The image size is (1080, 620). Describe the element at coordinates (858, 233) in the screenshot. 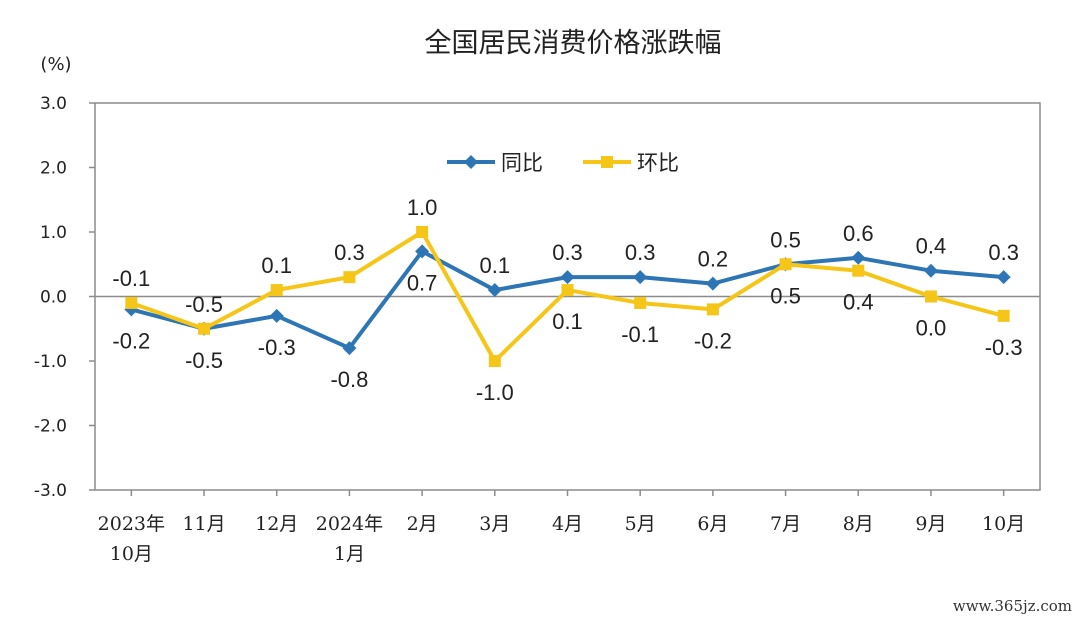

I see `data-label: 0.6` at that location.